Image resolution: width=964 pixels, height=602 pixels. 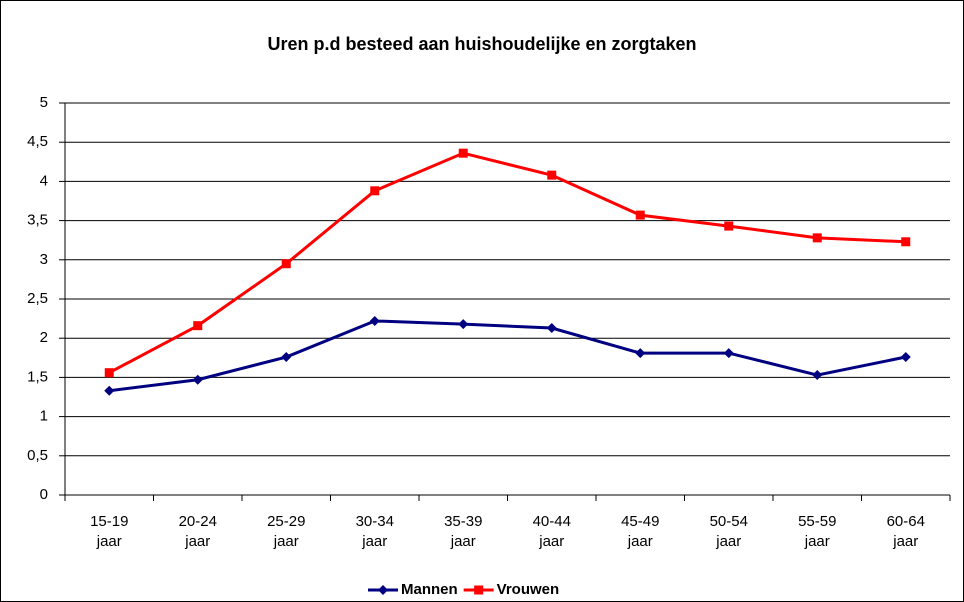 I want to click on y-tick-label: 0, so click(x=44, y=494).